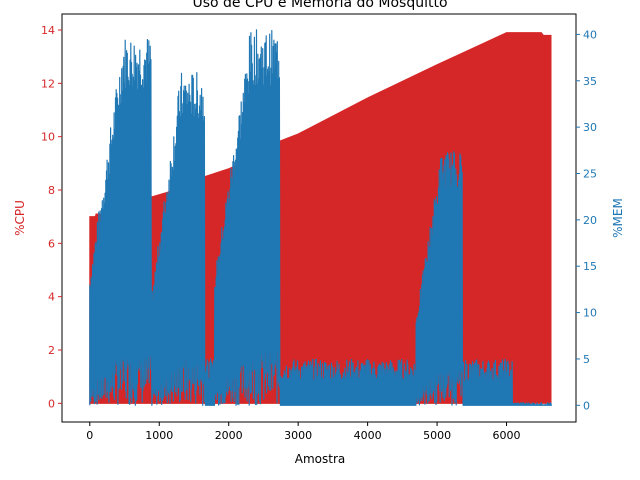 Image resolution: width=640 pixels, height=480 pixels. I want to click on y-right-tick-label: 35, so click(590, 81).